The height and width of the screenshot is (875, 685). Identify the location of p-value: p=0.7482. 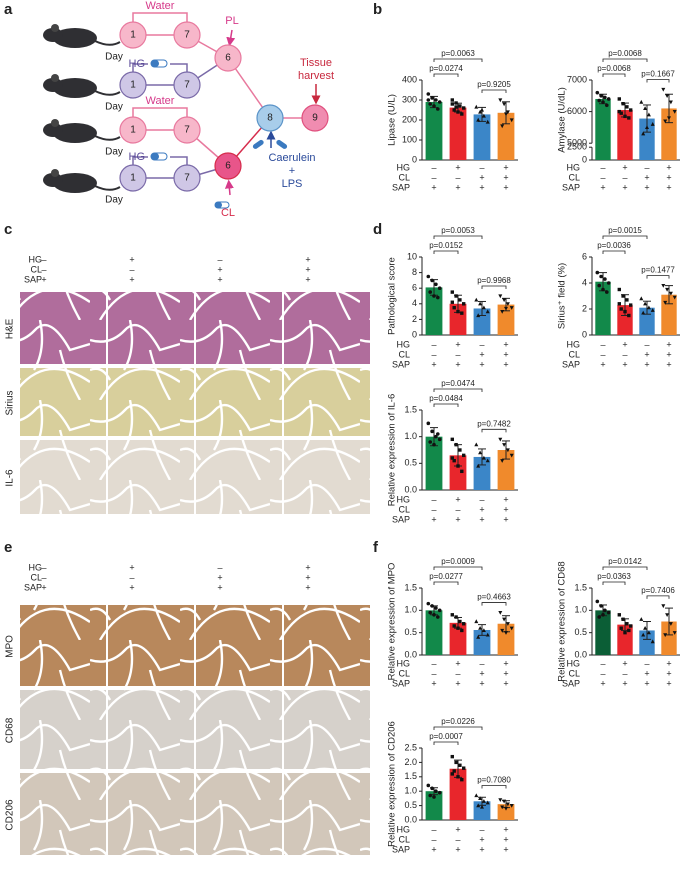
(494, 423).